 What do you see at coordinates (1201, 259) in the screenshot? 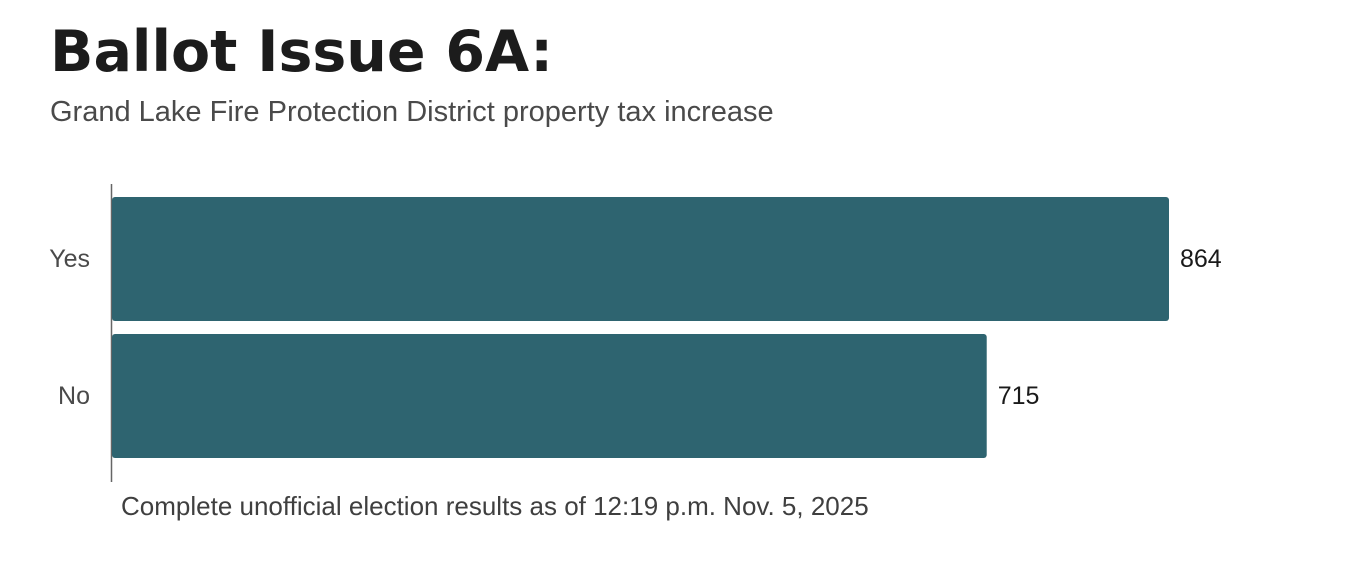
I see `value-label-yes: 864` at bounding box center [1201, 259].